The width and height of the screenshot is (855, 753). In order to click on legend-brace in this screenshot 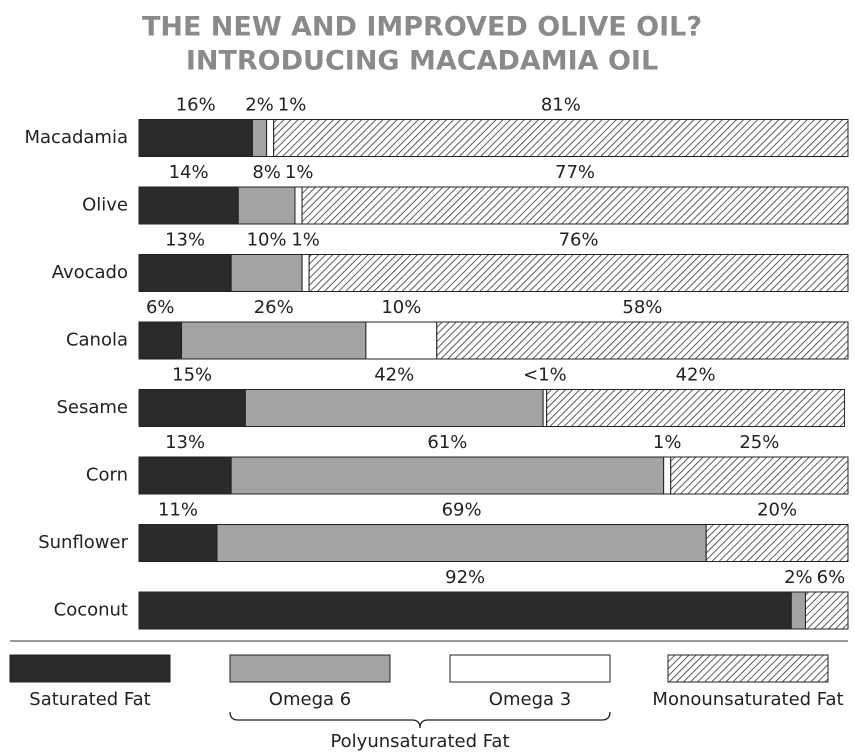, I will do `click(420, 720)`.